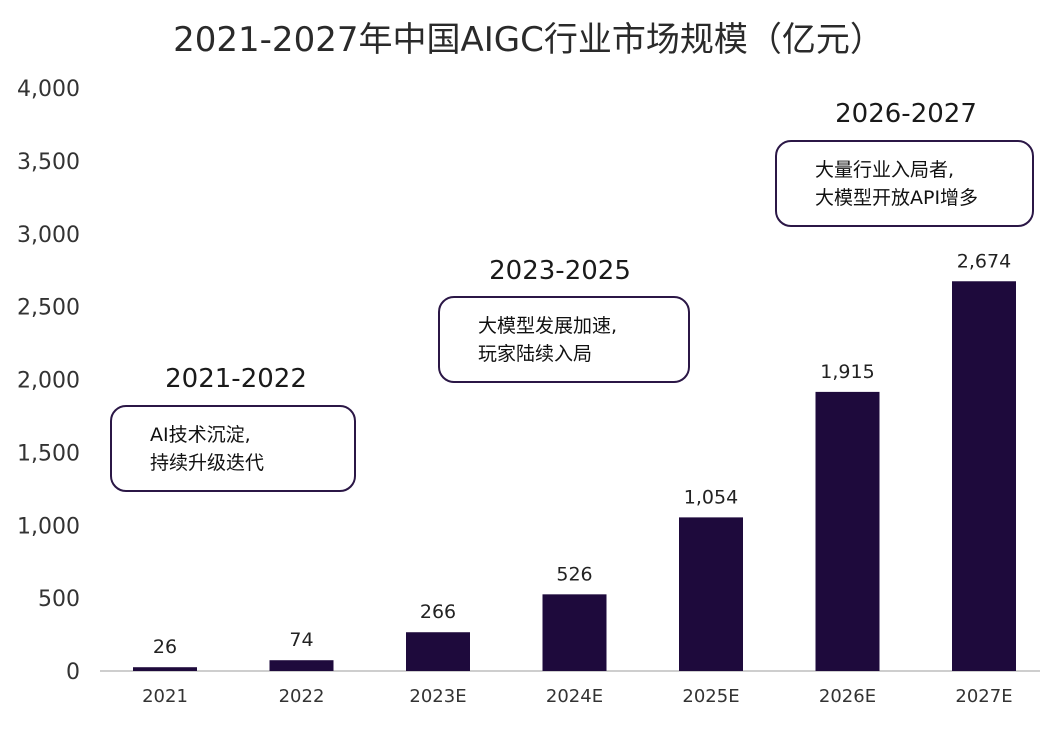 The width and height of the screenshot is (1057, 729). Describe the element at coordinates (983, 696) in the screenshot. I see `x-tick-label: 2027E` at that location.